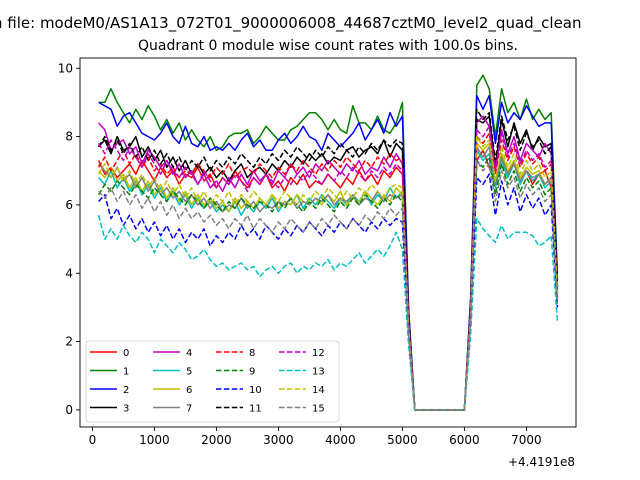 The height and width of the screenshot is (480, 640). Describe the element at coordinates (69, 137) in the screenshot. I see `y-tick-label: 8` at that location.